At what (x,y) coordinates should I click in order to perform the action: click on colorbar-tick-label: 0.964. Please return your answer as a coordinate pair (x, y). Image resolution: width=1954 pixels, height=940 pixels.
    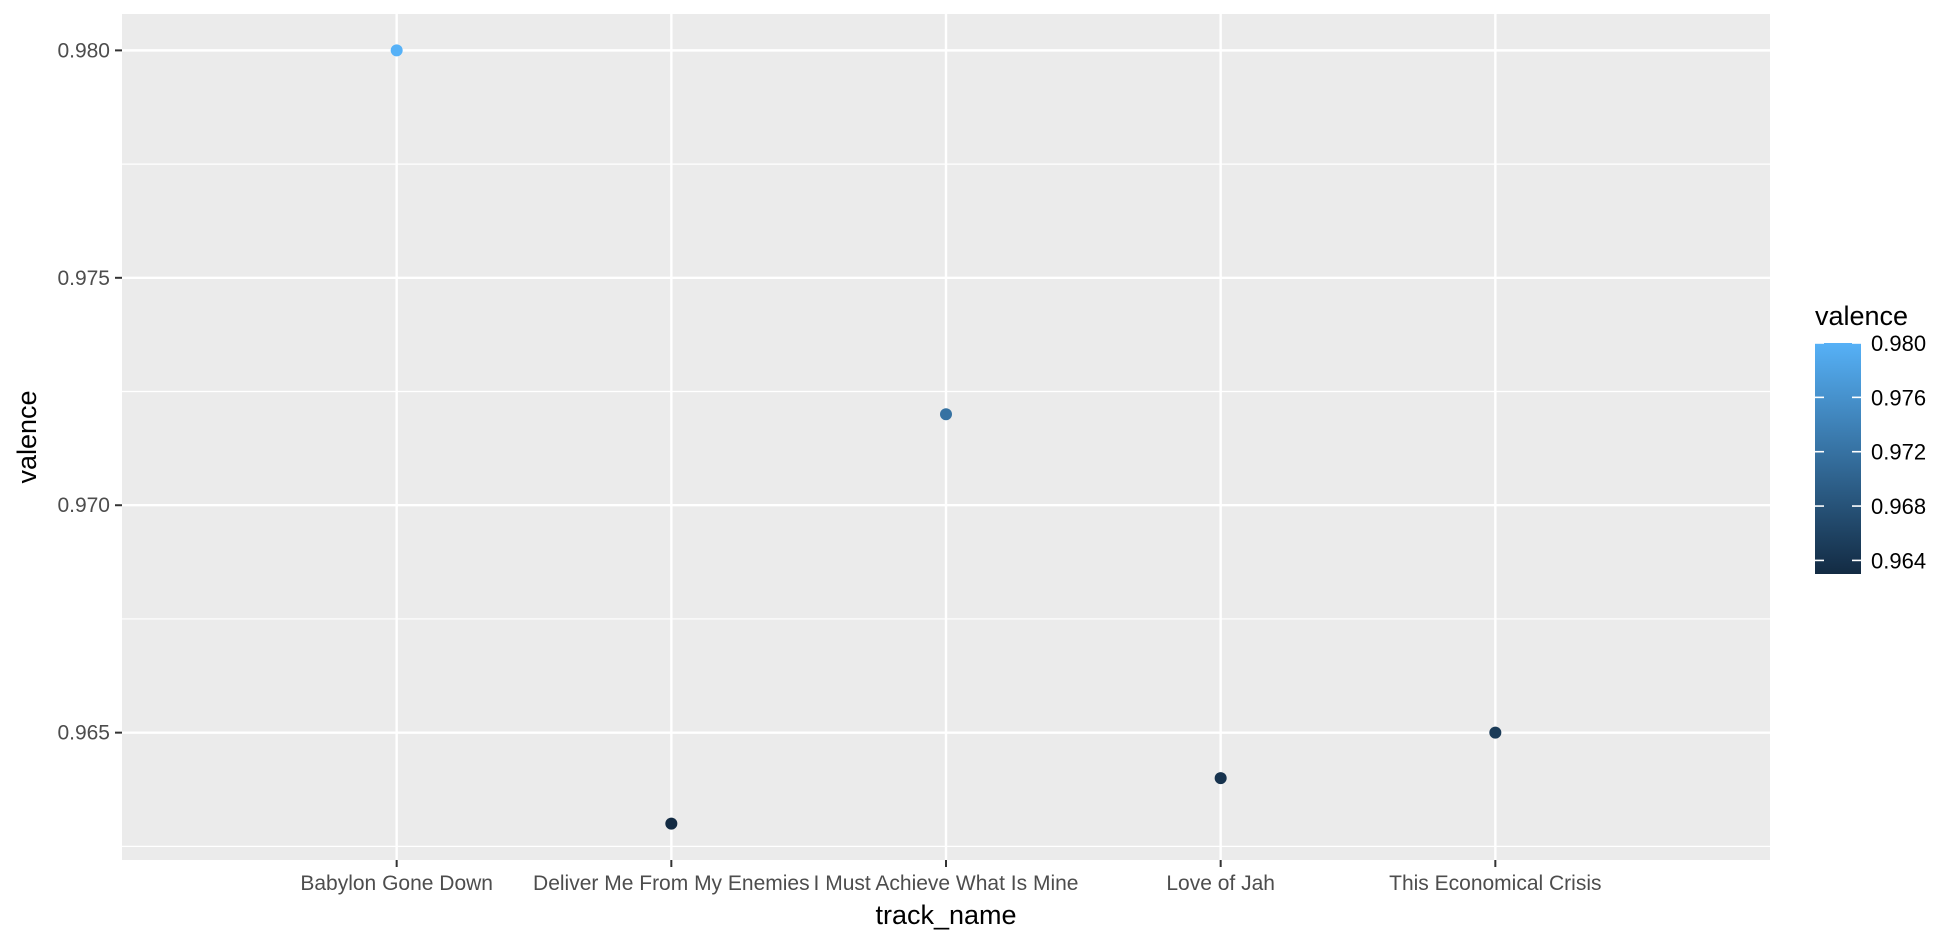
    Looking at the image, I should click on (1898, 560).